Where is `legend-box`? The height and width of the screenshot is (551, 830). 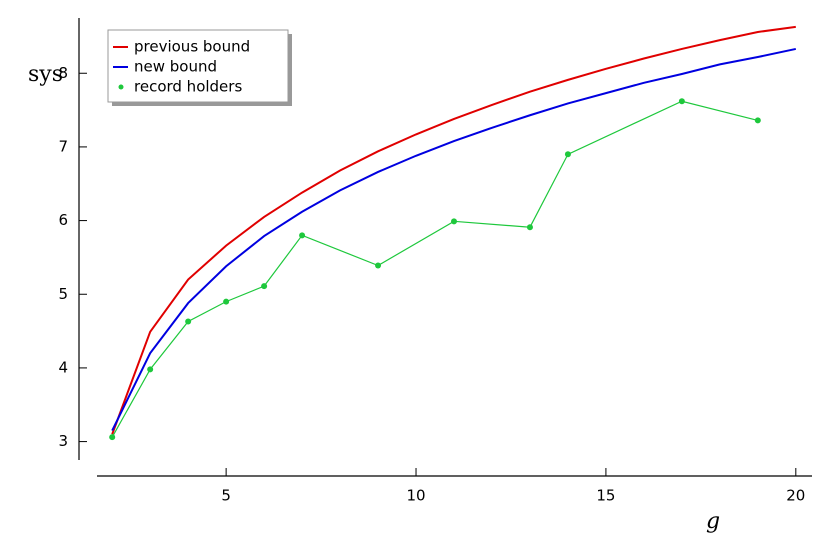
legend-box is located at coordinates (198, 66).